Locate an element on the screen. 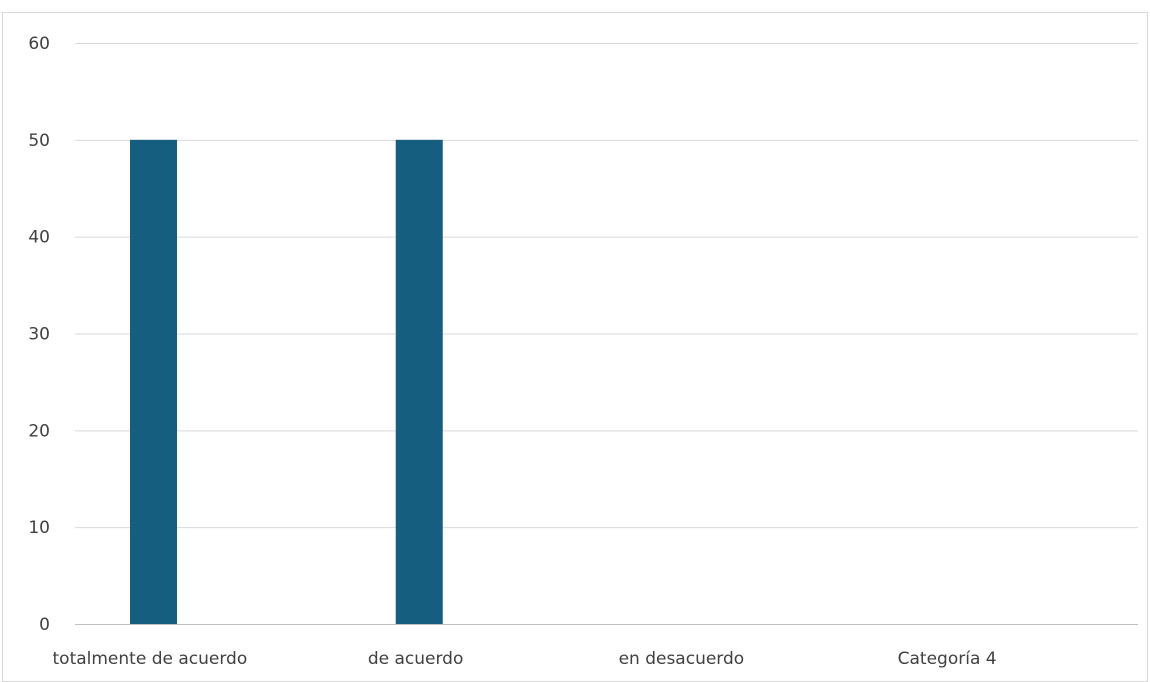  y-tick-label: 60 is located at coordinates (39, 44).